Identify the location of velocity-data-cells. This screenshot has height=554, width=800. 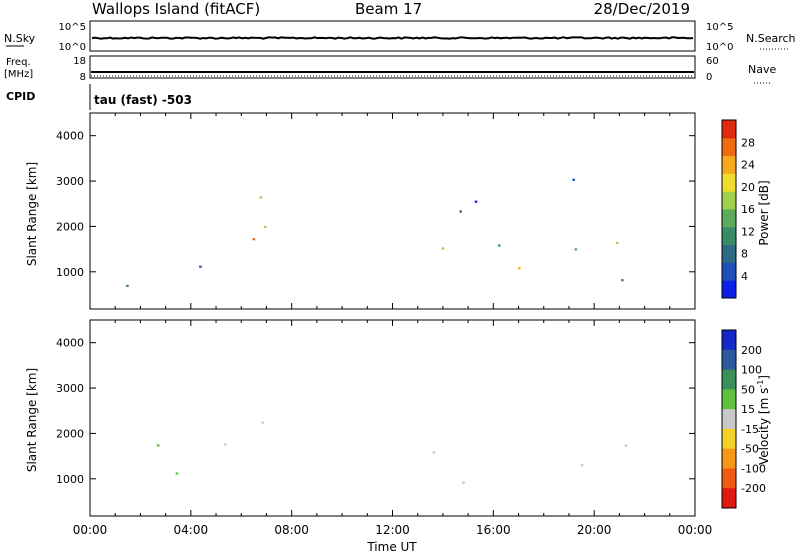
(392, 452).